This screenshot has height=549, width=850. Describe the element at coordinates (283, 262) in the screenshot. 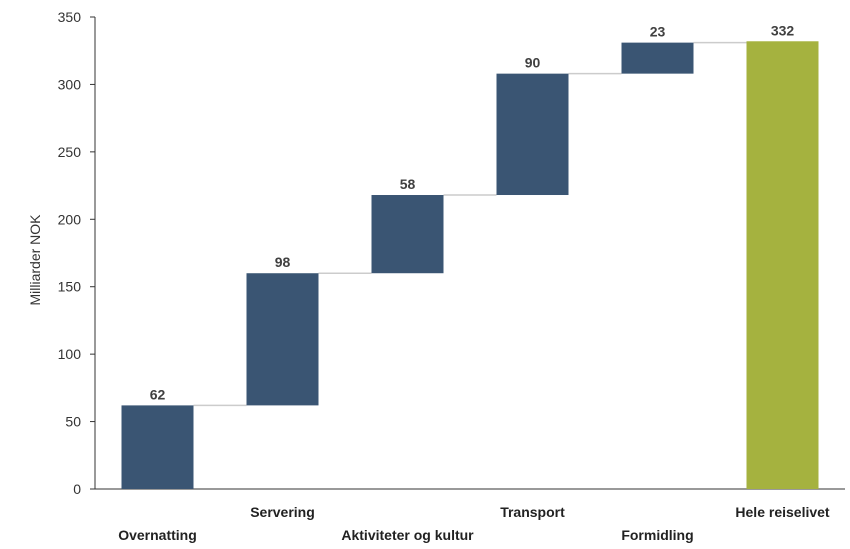

I see `value-label: 98` at that location.